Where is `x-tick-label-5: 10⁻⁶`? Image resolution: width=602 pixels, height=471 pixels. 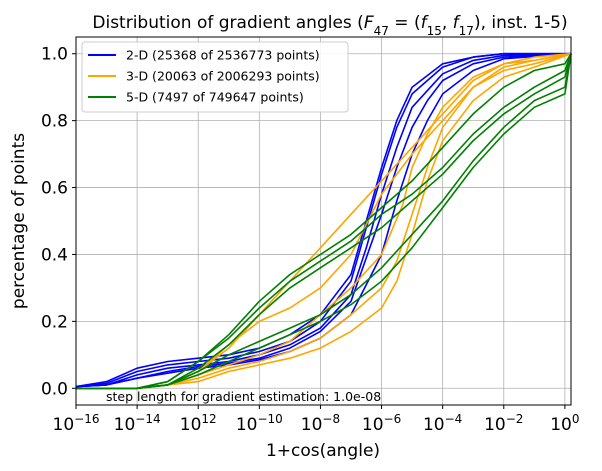
x-tick-label-5: 10⁻⁶ is located at coordinates (381, 423).